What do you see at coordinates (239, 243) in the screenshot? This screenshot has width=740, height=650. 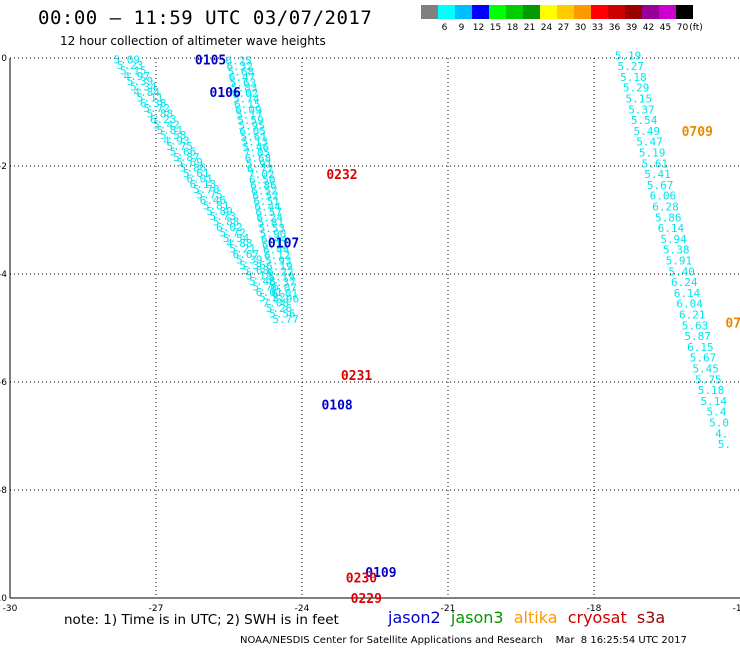 I see `wave-height-value: 4.88` at bounding box center [239, 243].